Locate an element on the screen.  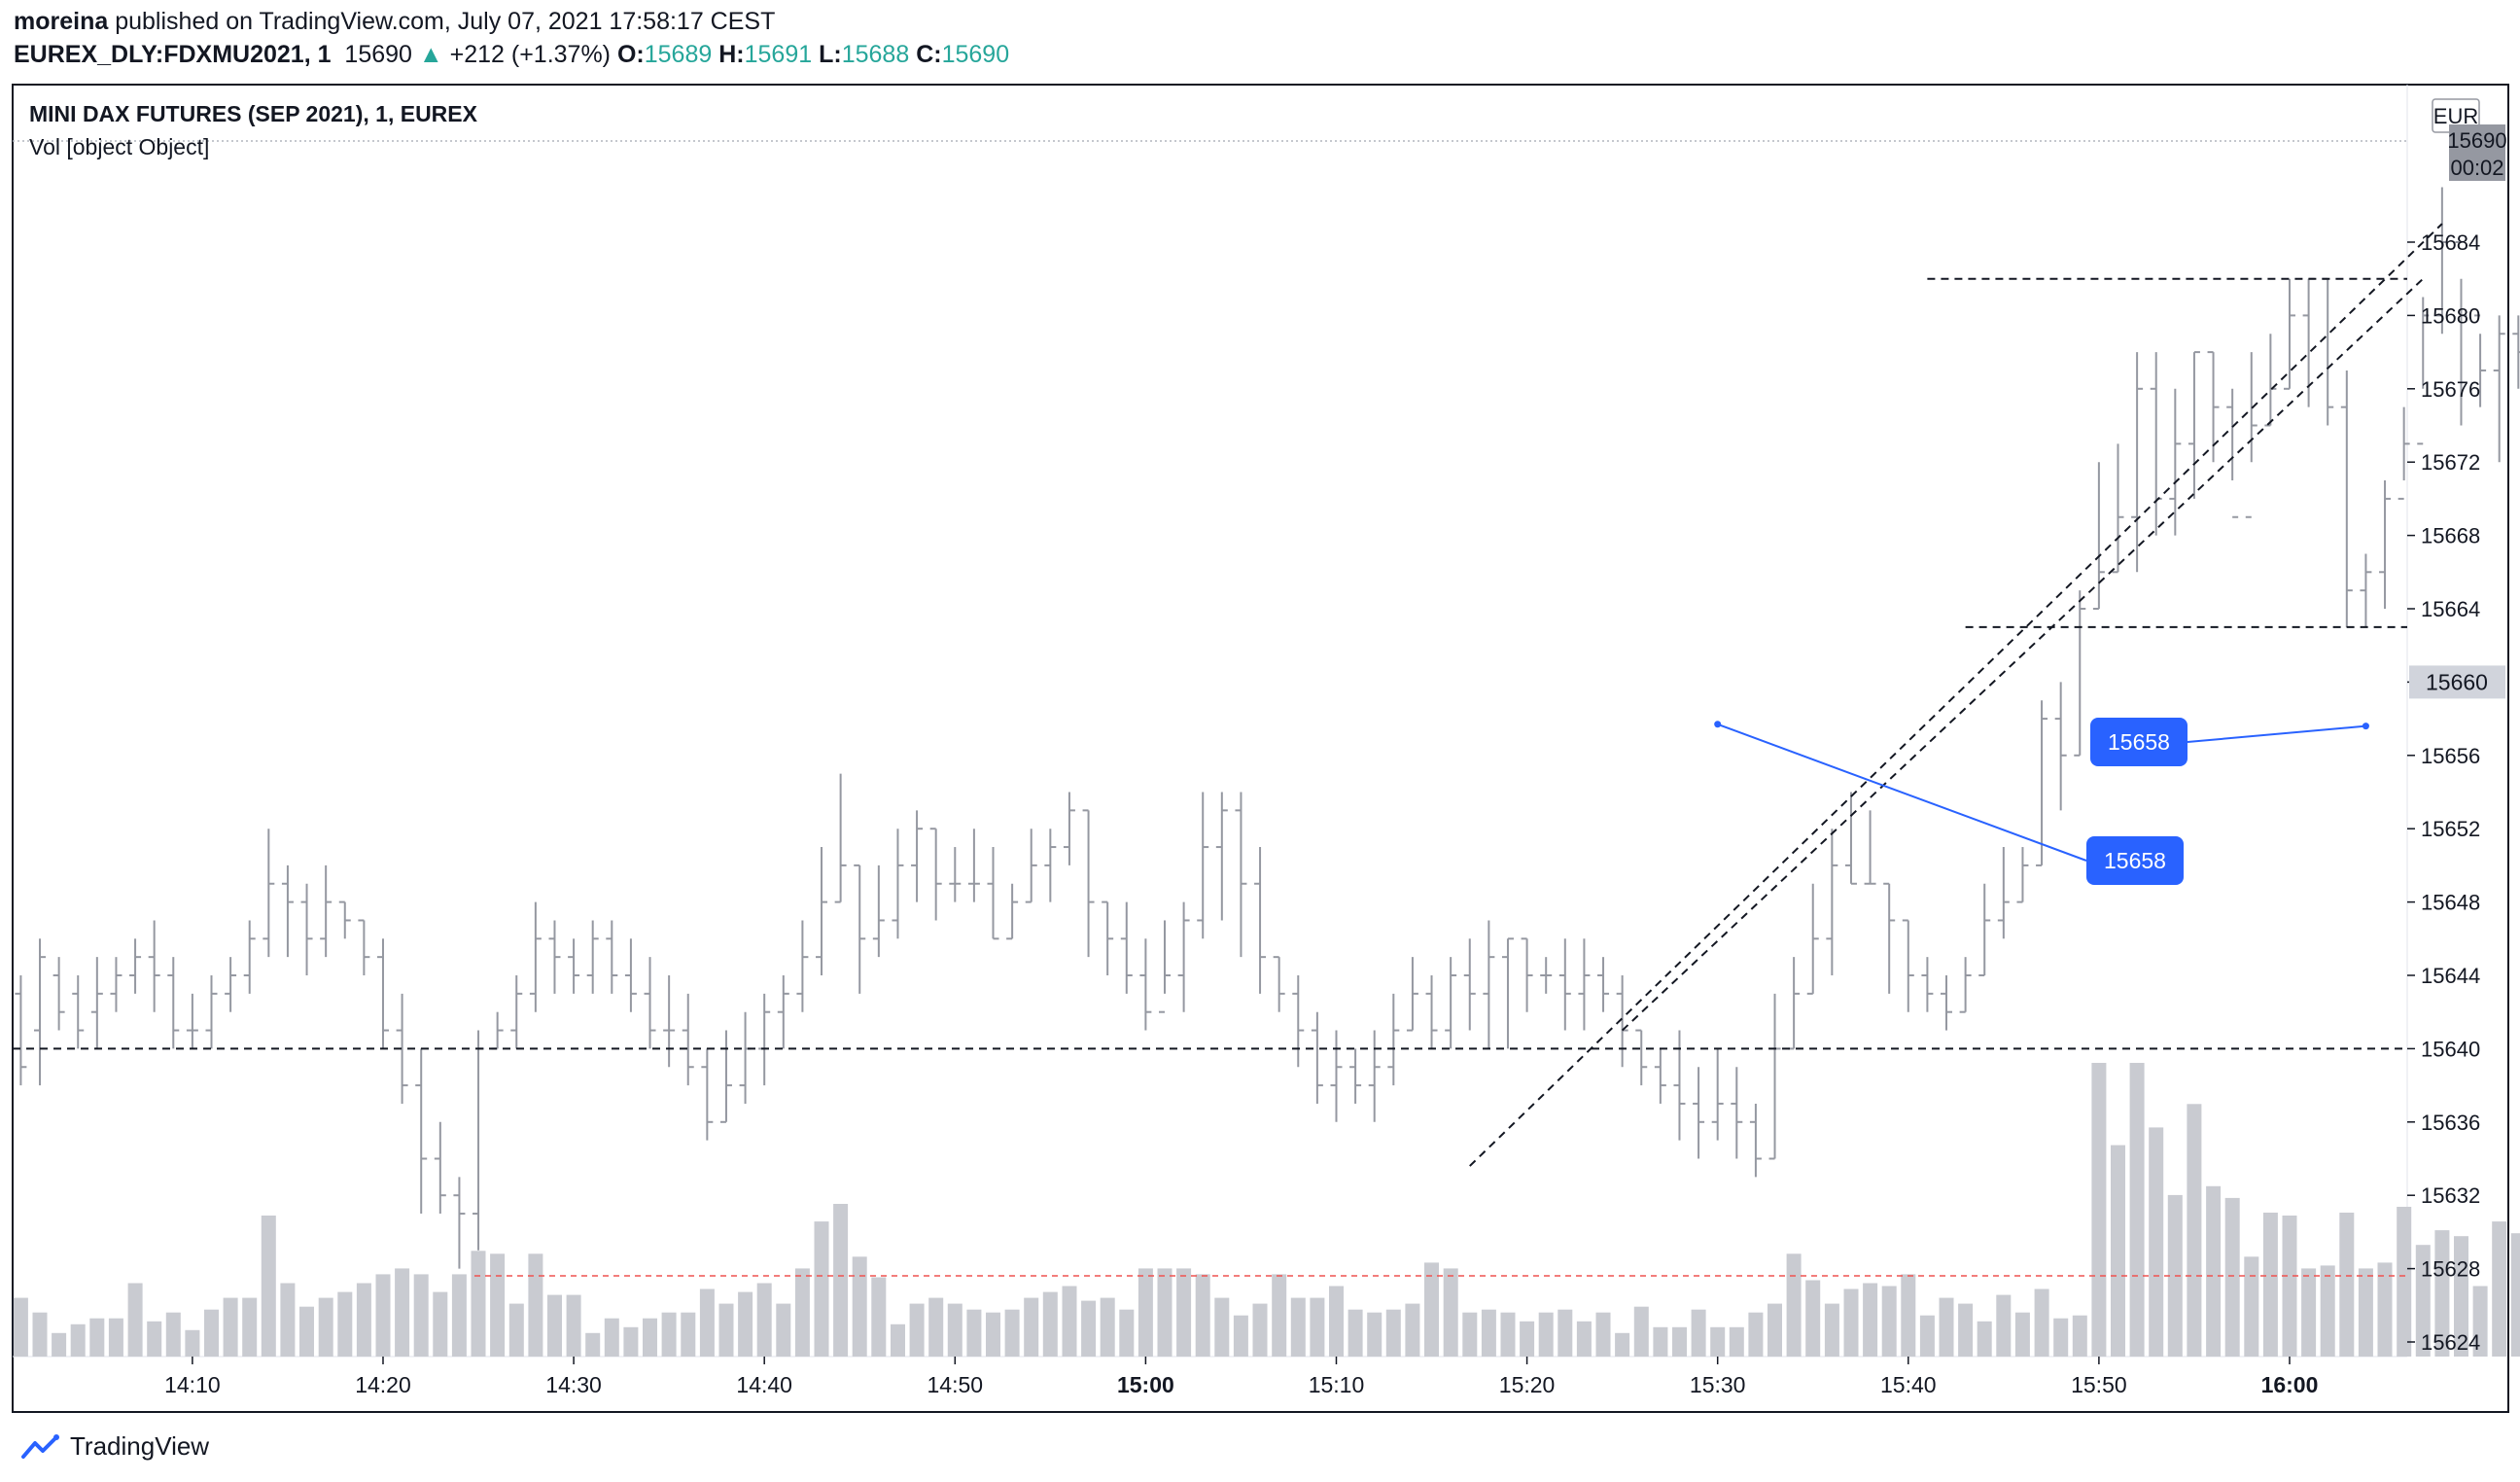
x-tick-label: 15:30 is located at coordinates (1718, 1384).